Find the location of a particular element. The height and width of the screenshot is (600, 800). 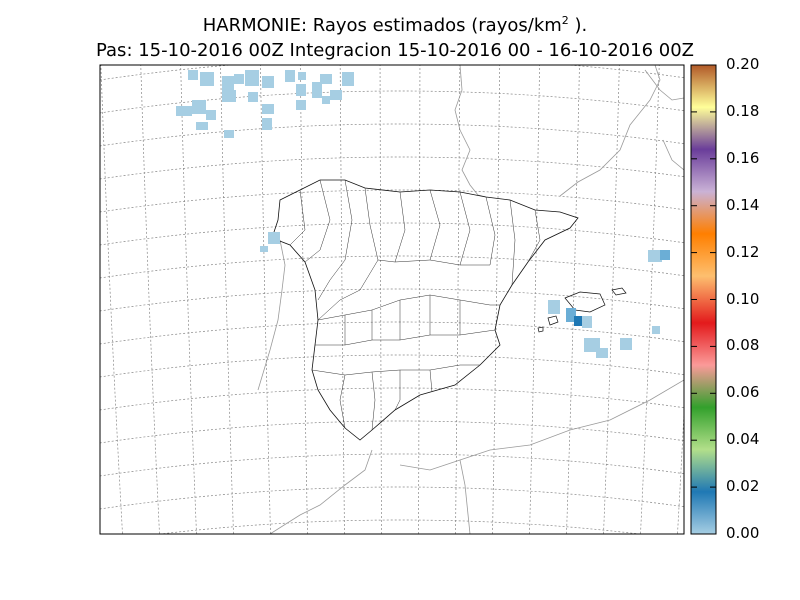

map-title-line1: HARMONIE: Rayos estimados (rayos/km2 ). is located at coordinates (395, 25).